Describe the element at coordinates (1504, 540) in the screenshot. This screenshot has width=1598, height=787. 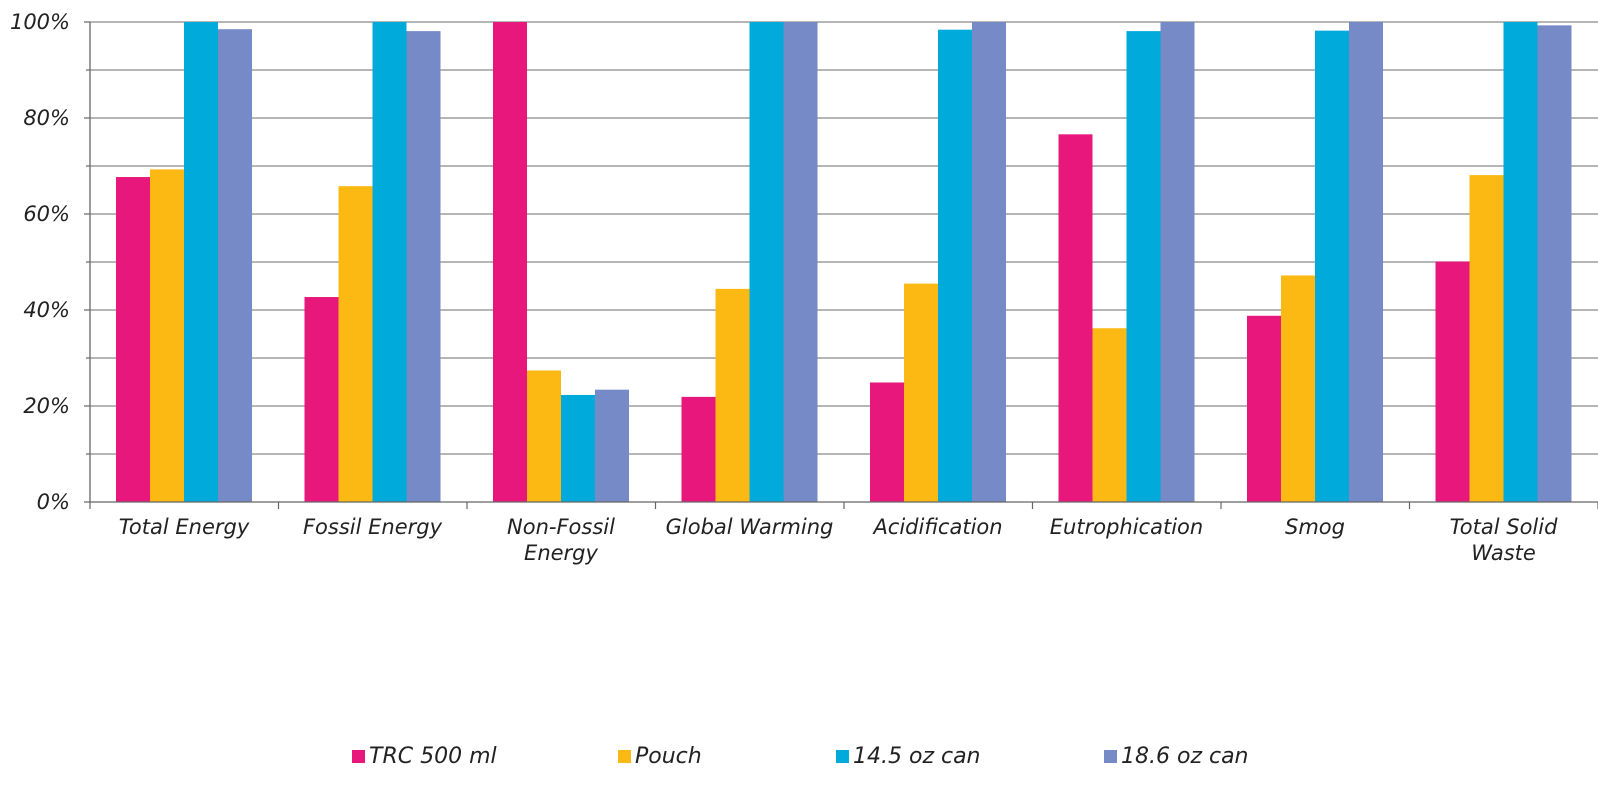
I see `x-category-label: Total Solid Waste` at that location.